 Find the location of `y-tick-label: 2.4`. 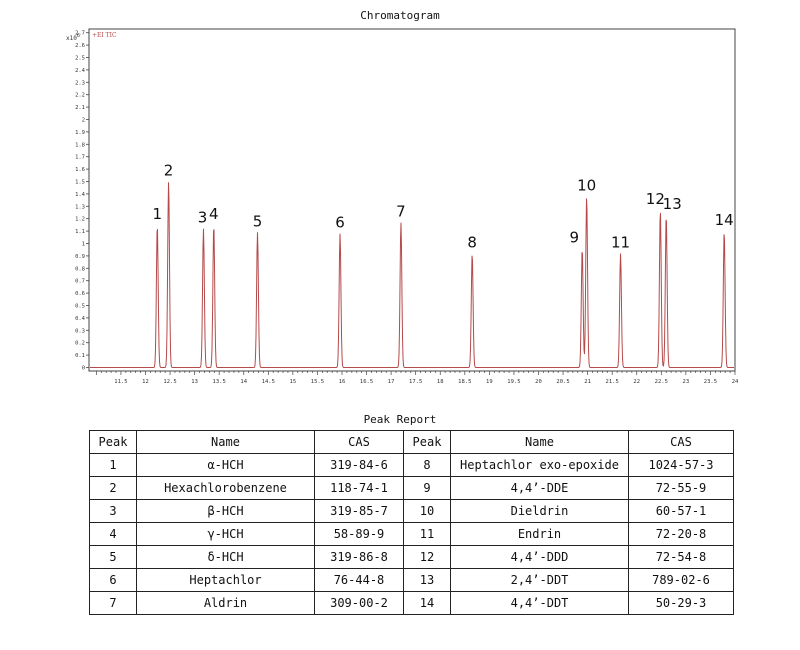

y-tick-label: 2.4 is located at coordinates (80, 71).